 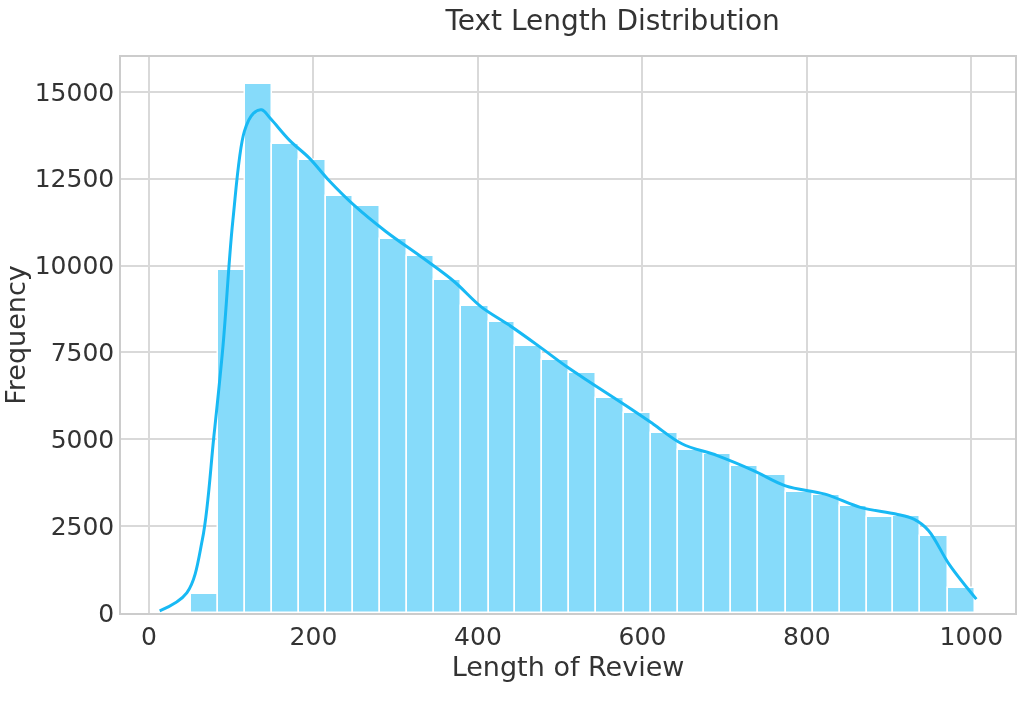 I want to click on x-tick-label: 0, so click(x=149, y=636).